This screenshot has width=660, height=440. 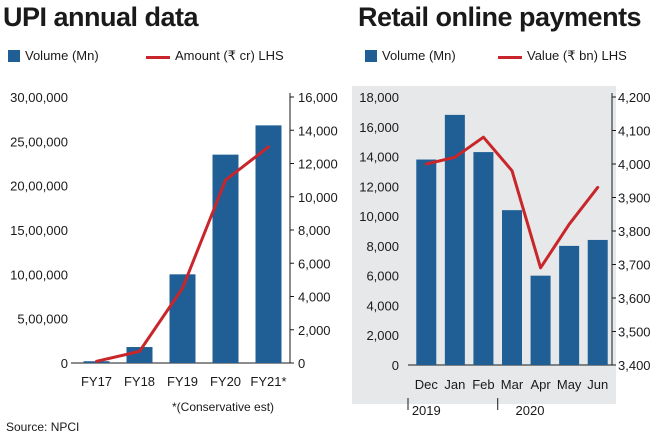 What do you see at coordinates (379, 157) in the screenshot?
I see `left-axis-tick-label: 14,000` at bounding box center [379, 157].